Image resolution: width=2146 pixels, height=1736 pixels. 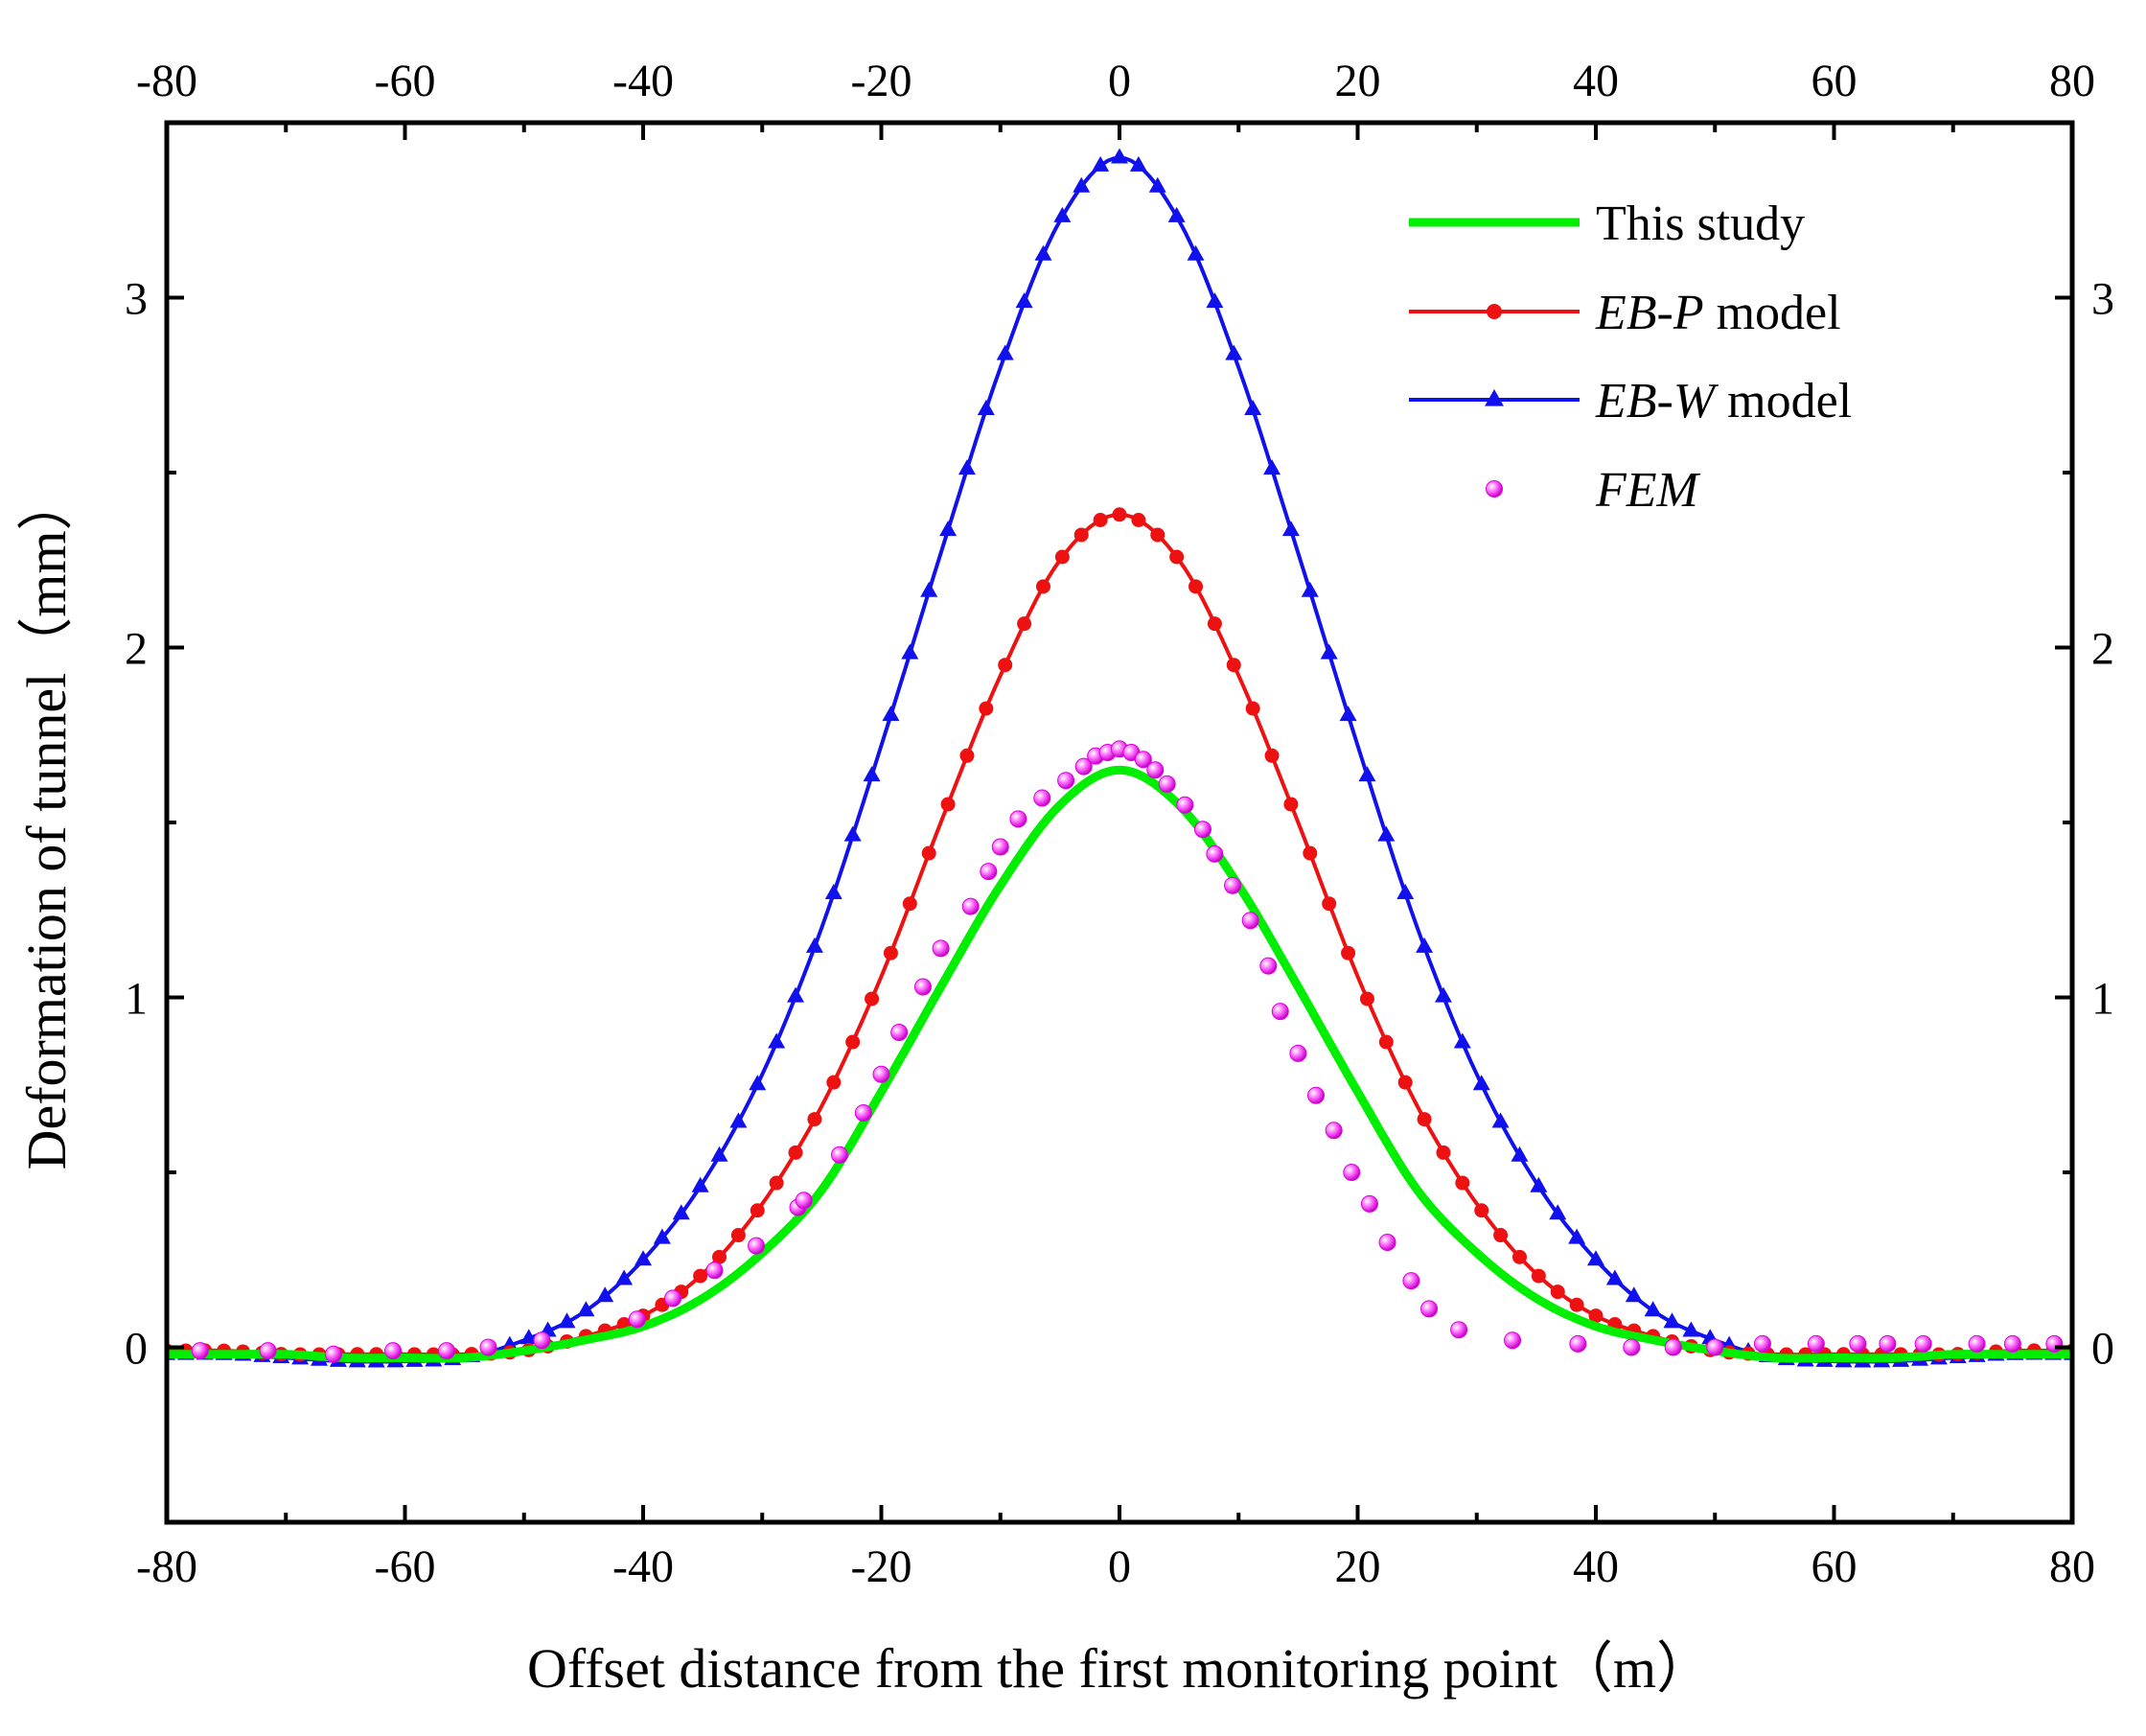 I want to click on x-tick-label-bottom: -80, so click(x=166, y=1566).